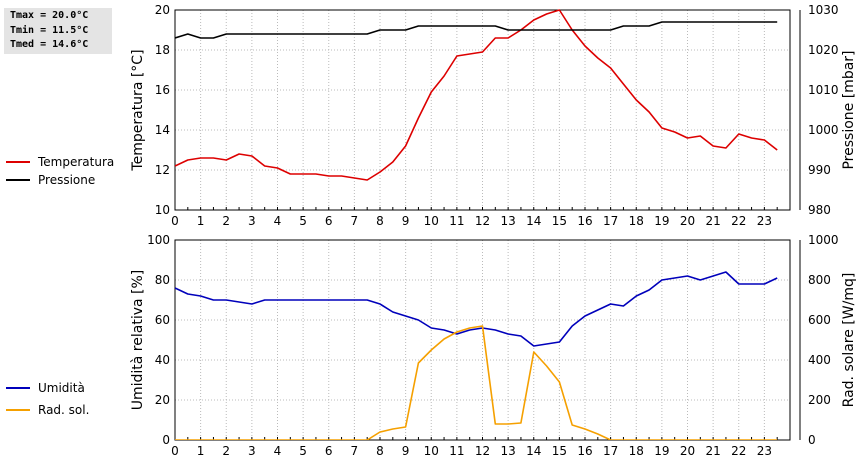 The image size is (860, 460). I want to click on legend-label: Temperatura, so click(75, 162).